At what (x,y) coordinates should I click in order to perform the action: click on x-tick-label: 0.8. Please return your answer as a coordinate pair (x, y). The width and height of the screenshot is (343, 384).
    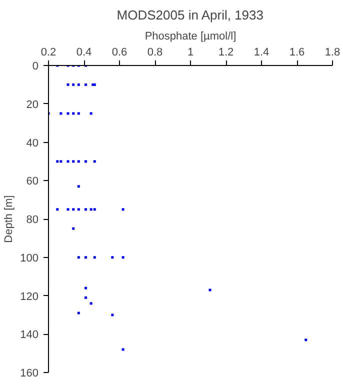
    Looking at the image, I should click on (155, 52).